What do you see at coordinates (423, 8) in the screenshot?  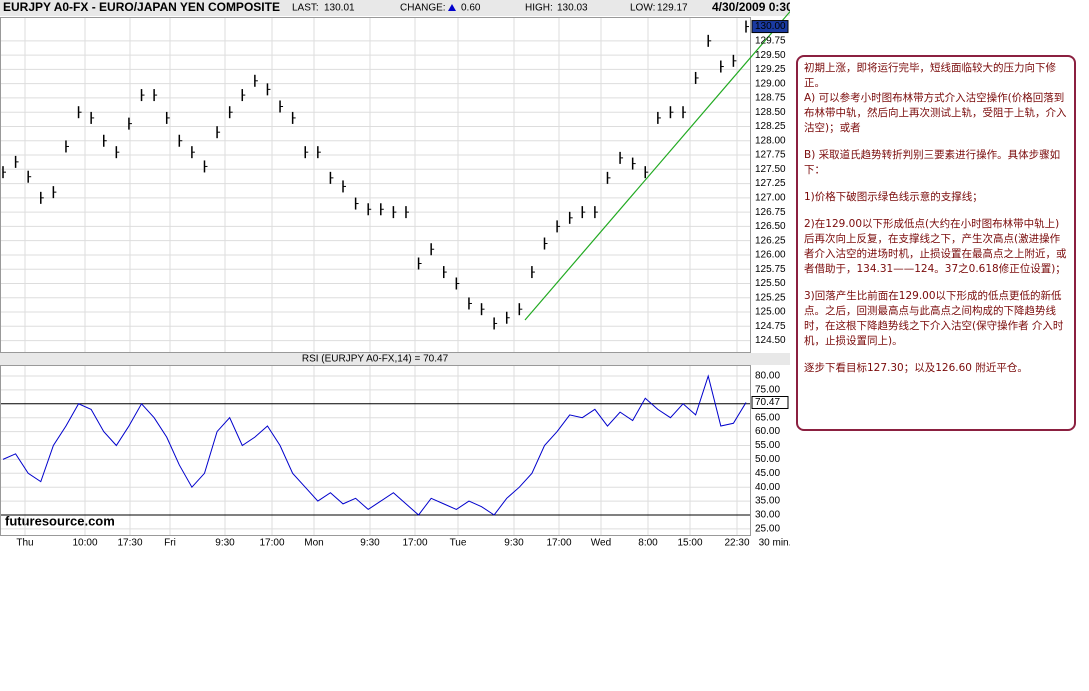 I see `change-label: CHANGE:` at bounding box center [423, 8].